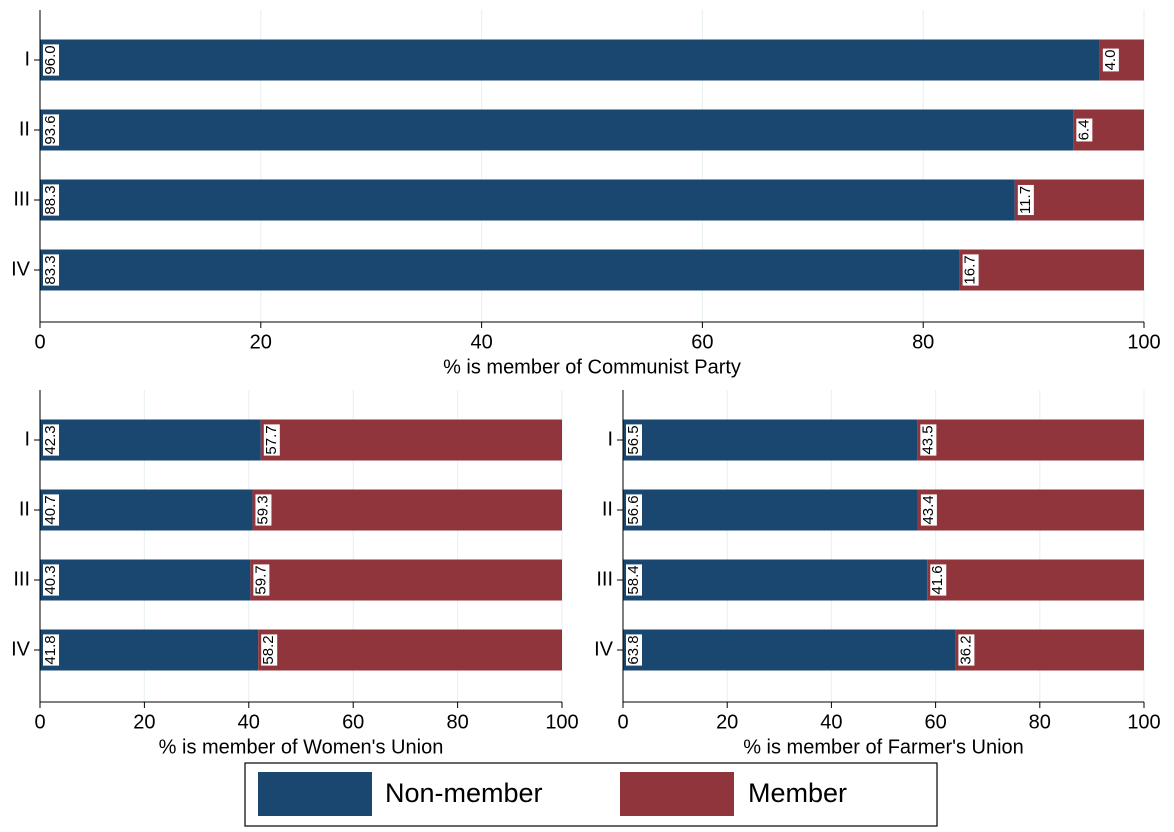  I want to click on value-label: 40.3, so click(50, 580).